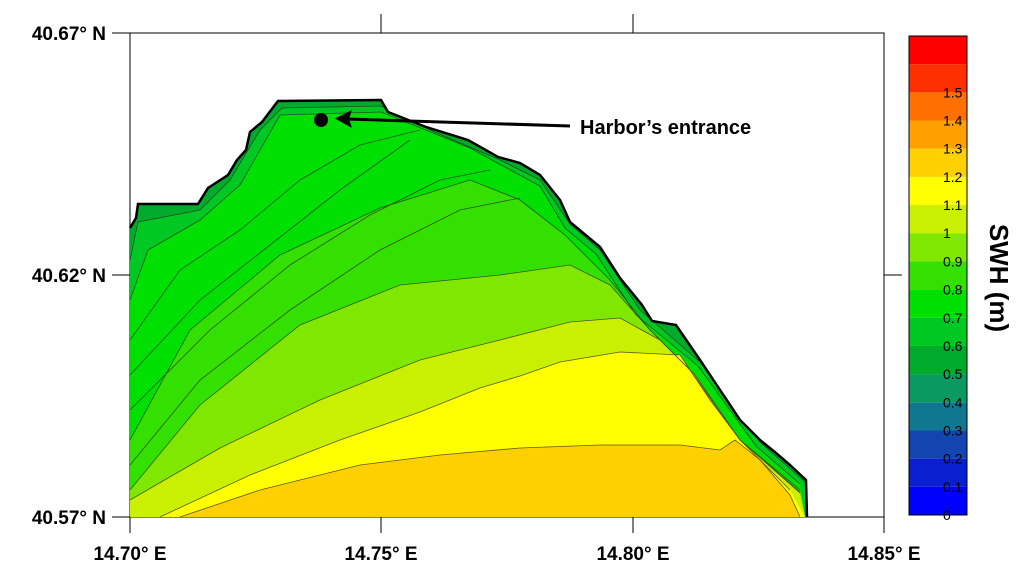  I want to click on annotation-arrow-line, so click(458, 122).